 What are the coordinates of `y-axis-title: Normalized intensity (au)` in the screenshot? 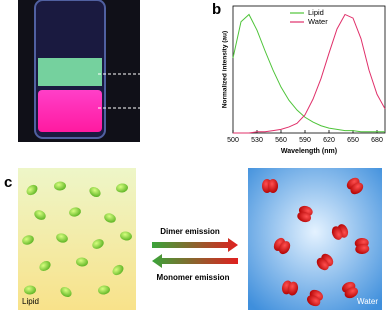 It's located at (225, 69).